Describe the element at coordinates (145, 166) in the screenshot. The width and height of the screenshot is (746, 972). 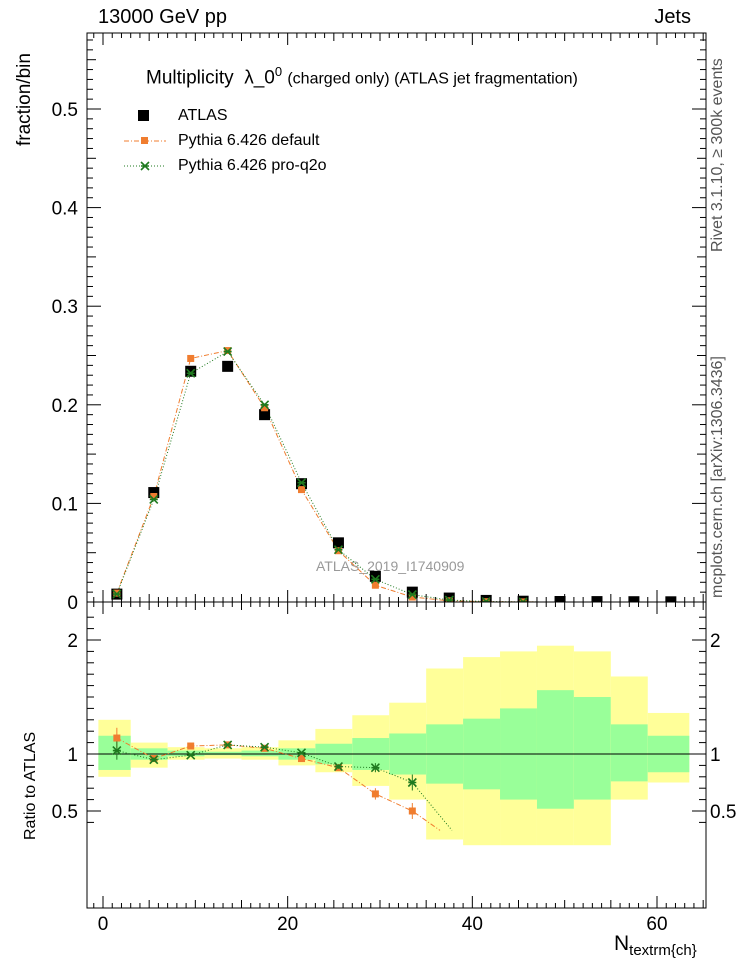
I see `legend-marker-pythia-q2o` at that location.